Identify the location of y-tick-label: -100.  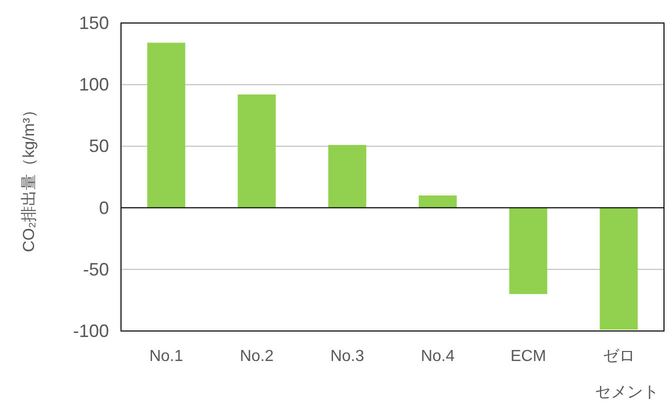
(90, 331).